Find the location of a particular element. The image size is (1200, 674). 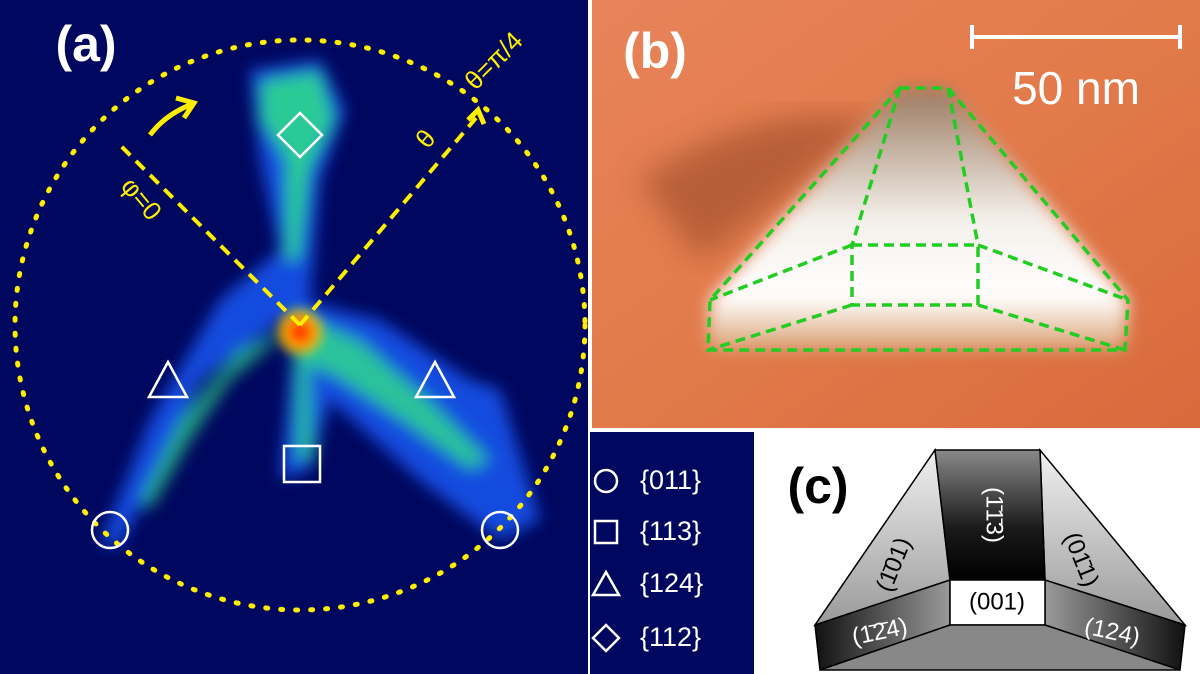

facet-label: (001) is located at coordinates (997, 601).